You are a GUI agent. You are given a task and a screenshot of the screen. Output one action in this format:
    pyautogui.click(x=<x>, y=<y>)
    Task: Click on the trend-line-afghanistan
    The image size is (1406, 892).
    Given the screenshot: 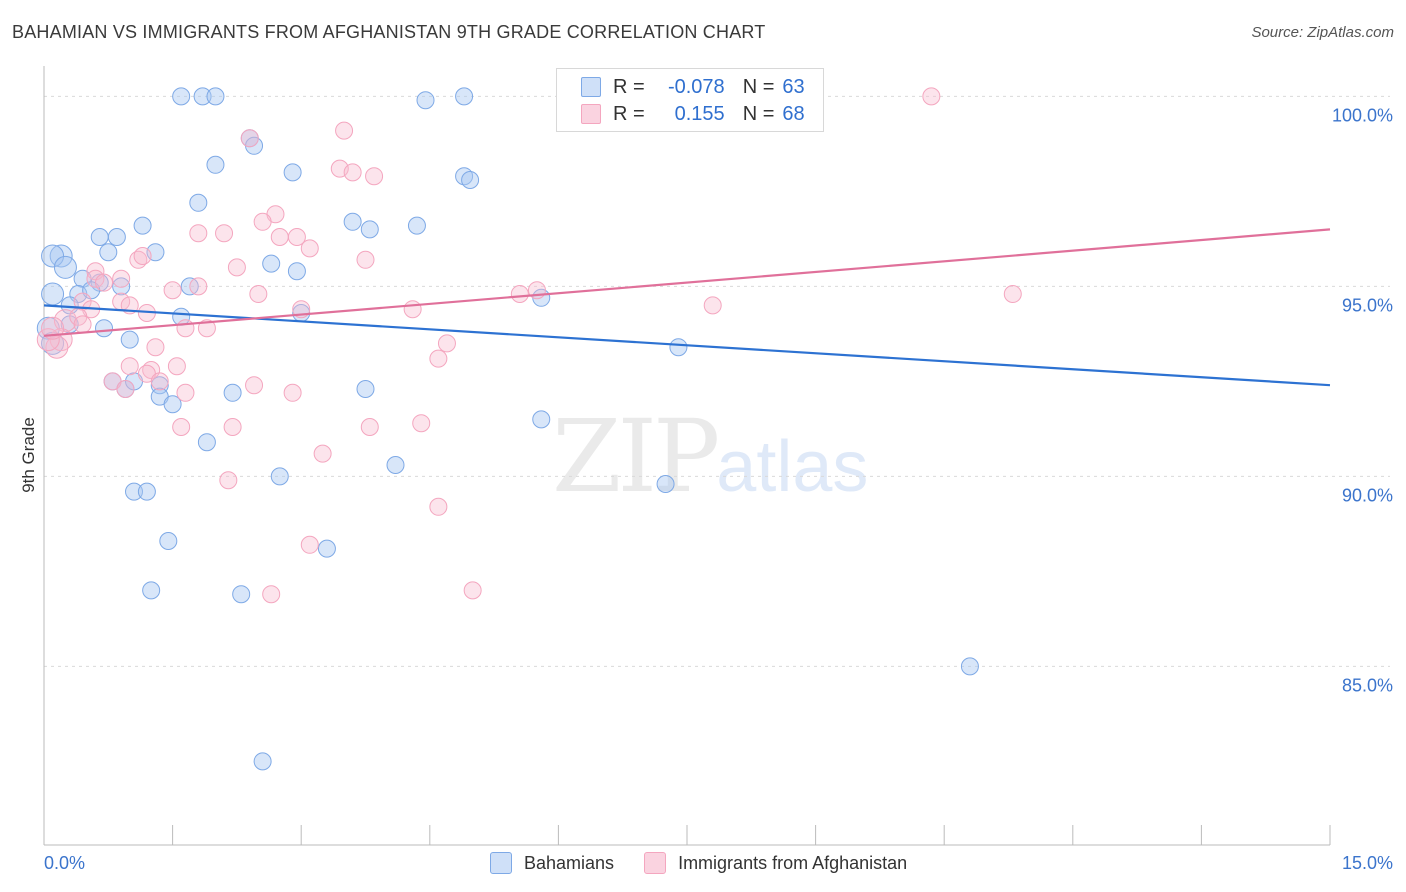 What is the action you would take?
    pyautogui.click(x=687, y=282)
    